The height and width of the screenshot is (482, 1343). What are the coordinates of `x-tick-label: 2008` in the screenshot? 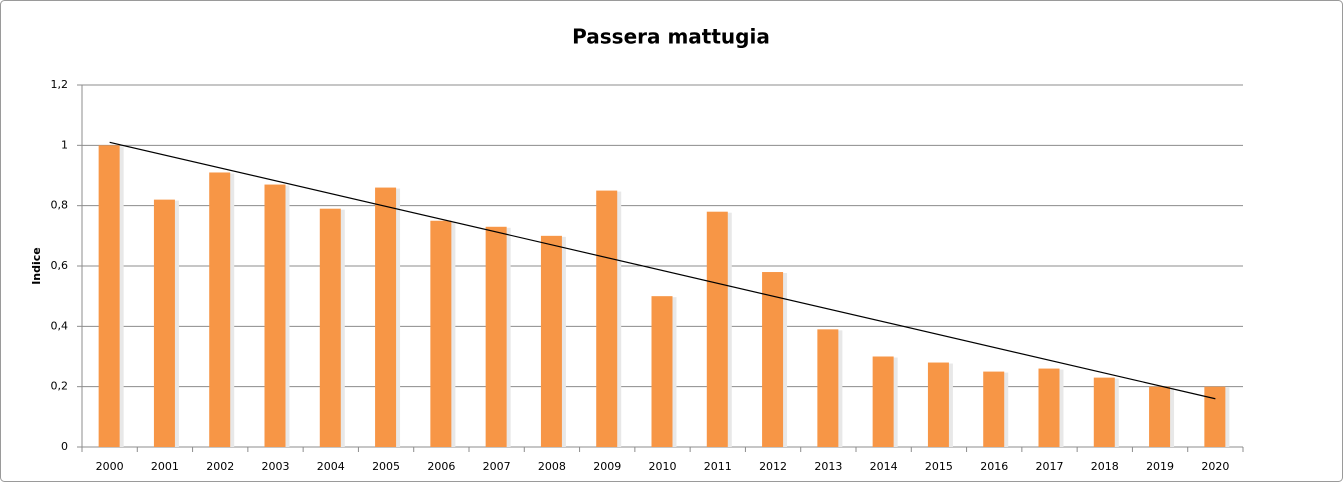 It's located at (552, 466).